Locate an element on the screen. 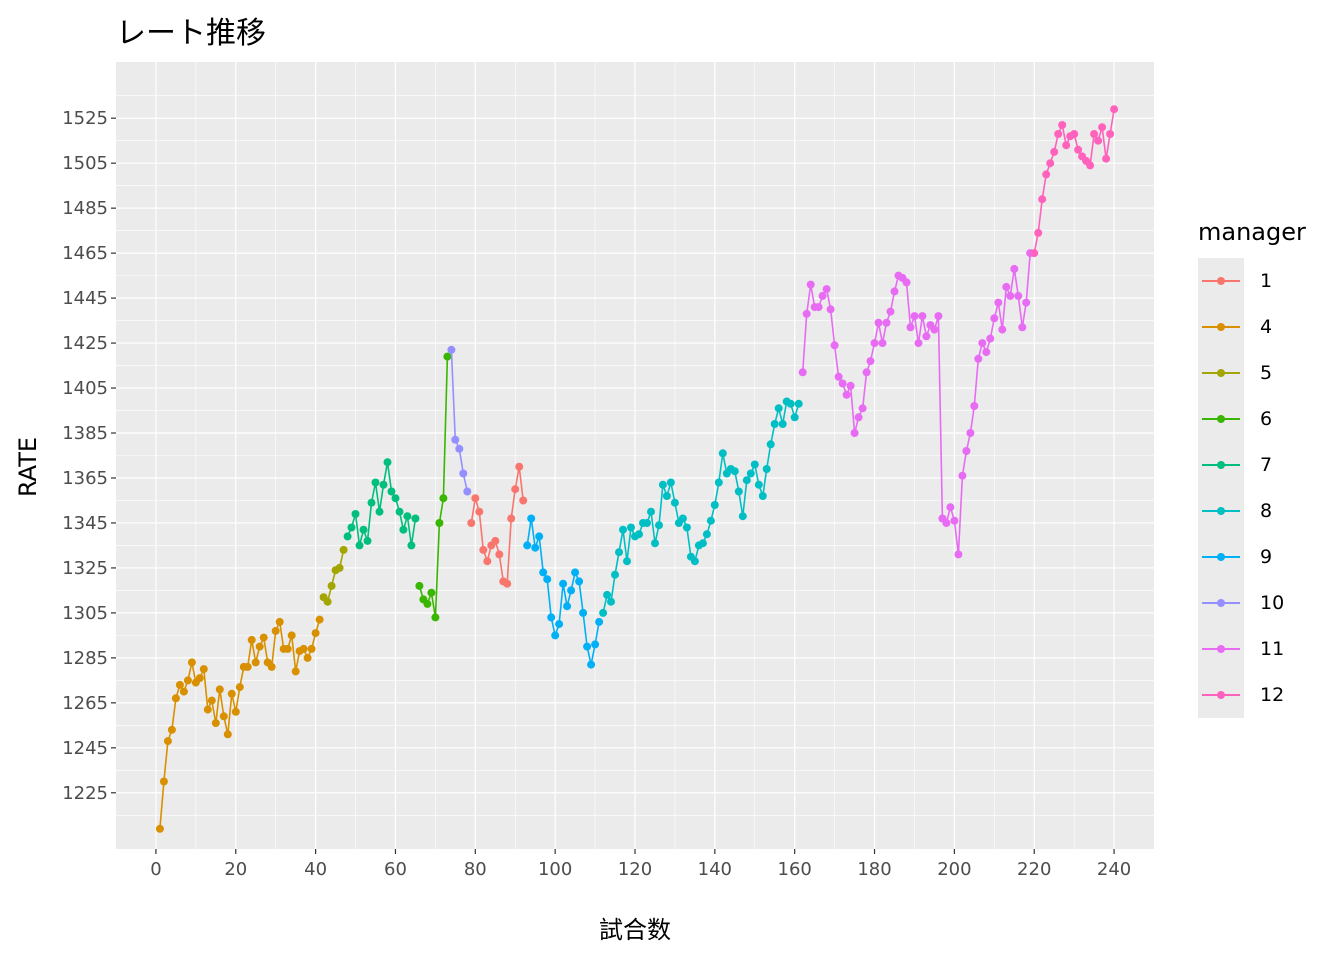 The height and width of the screenshot is (960, 1344). legend-label: 8 is located at coordinates (1266, 511).